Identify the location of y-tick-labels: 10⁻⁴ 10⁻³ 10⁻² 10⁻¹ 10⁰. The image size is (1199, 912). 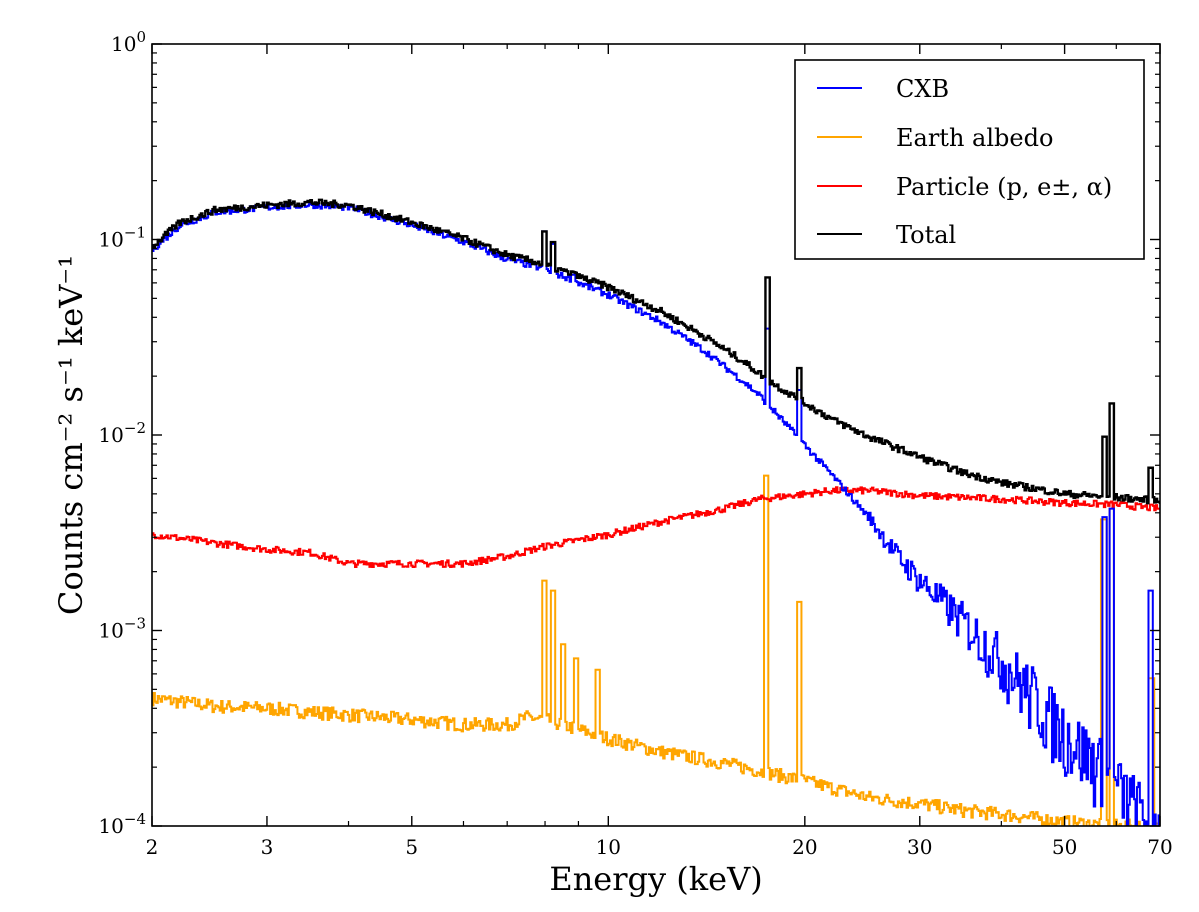
(122, 433).